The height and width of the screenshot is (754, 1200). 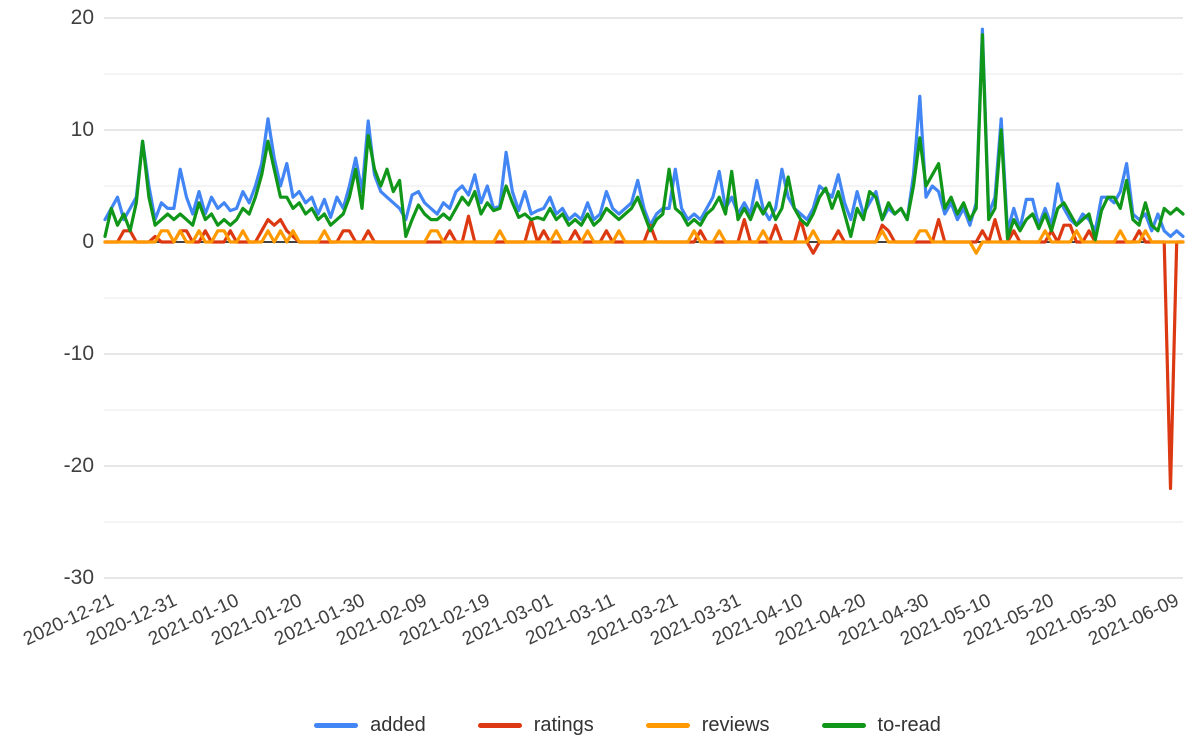 I want to click on legend-label-to-read: to-read, so click(x=909, y=725).